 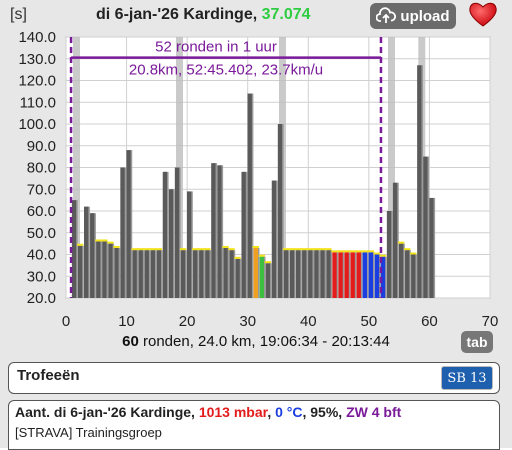 What do you see at coordinates (483, 14) in the screenshot?
I see `heart-icon` at bounding box center [483, 14].